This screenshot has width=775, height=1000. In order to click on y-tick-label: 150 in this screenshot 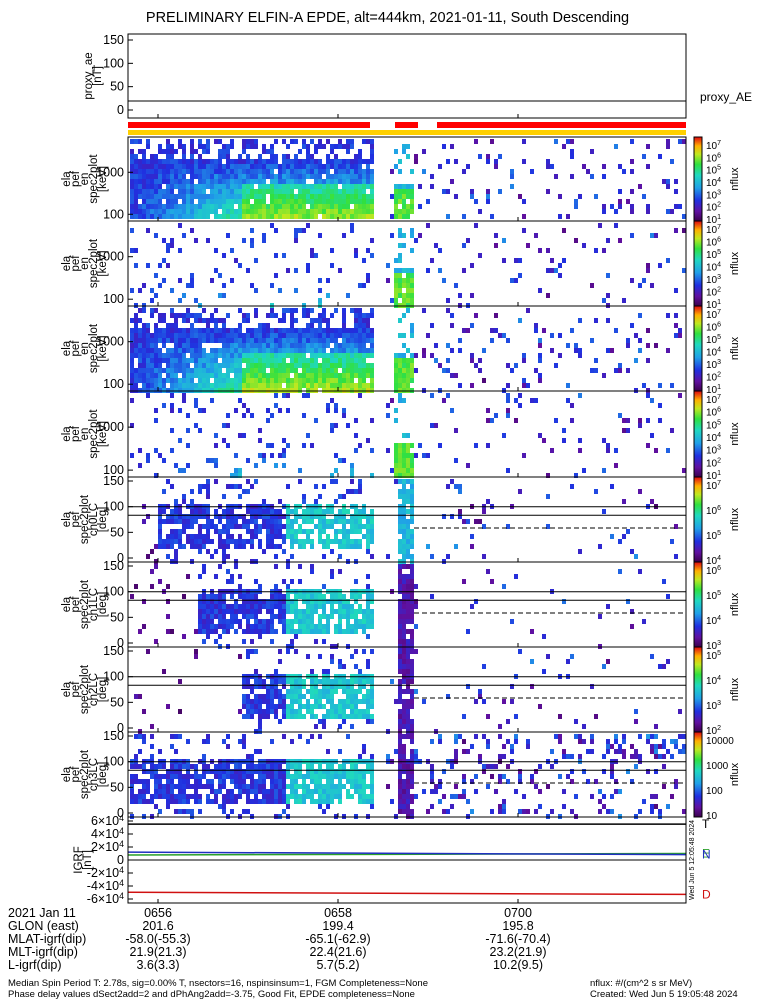, I will do `click(113, 566)`.